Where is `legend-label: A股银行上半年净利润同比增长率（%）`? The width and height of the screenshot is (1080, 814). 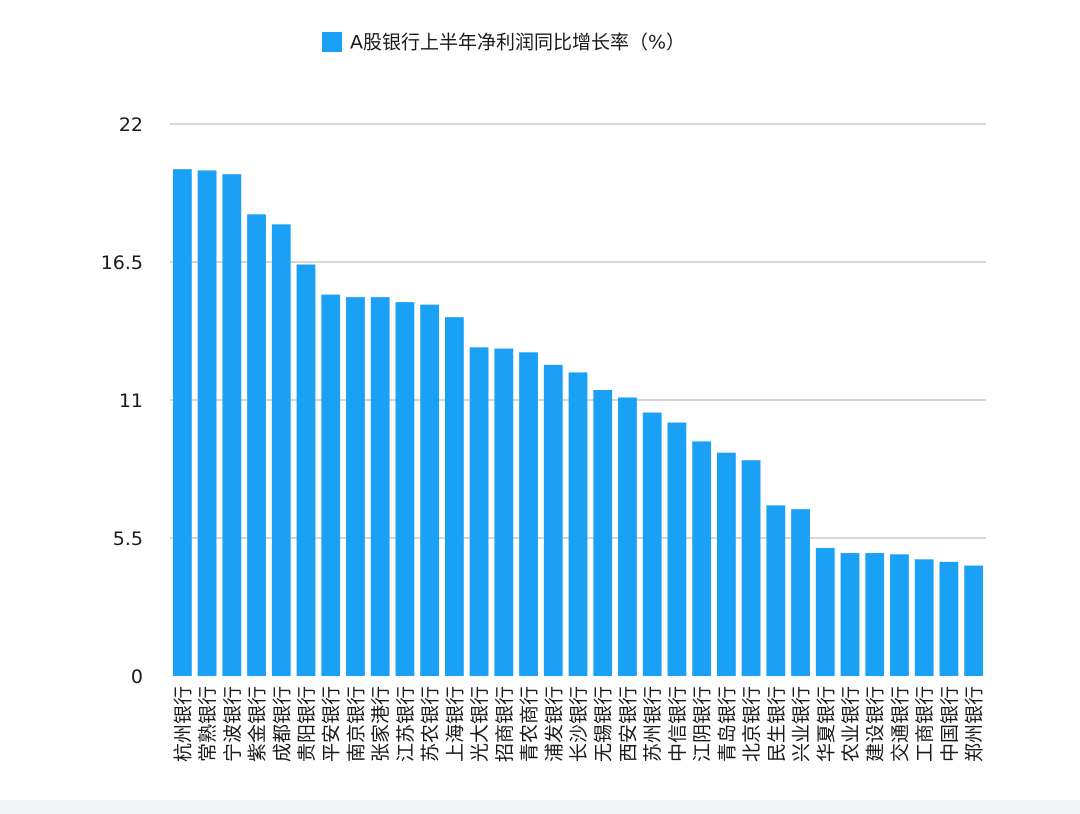
legend-label: A股银行上半年净利润同比增长率（%） is located at coordinates (517, 43).